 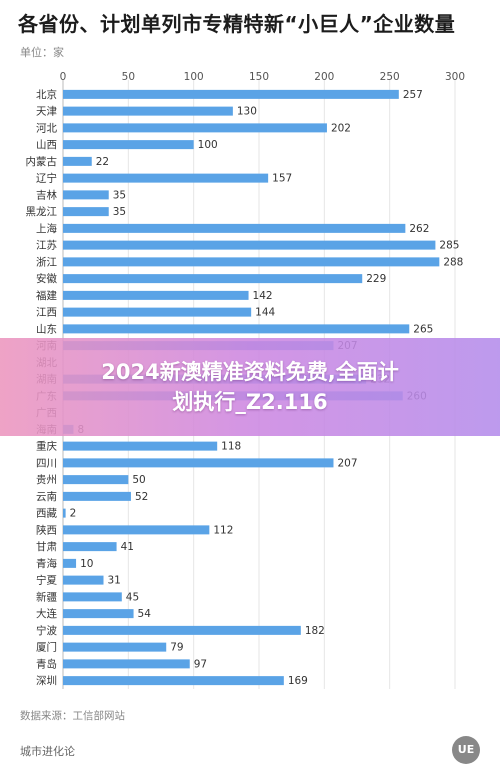 I want to click on unit-label: 单位：家, so click(x=42, y=52).